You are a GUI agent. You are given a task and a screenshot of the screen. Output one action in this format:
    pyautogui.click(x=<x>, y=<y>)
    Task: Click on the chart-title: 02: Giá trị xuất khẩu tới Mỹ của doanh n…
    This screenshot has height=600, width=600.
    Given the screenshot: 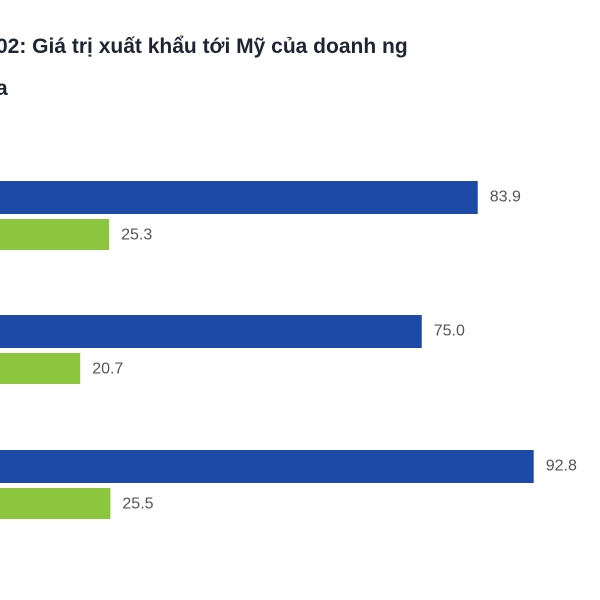 What is the action you would take?
    pyautogui.click(x=204, y=46)
    